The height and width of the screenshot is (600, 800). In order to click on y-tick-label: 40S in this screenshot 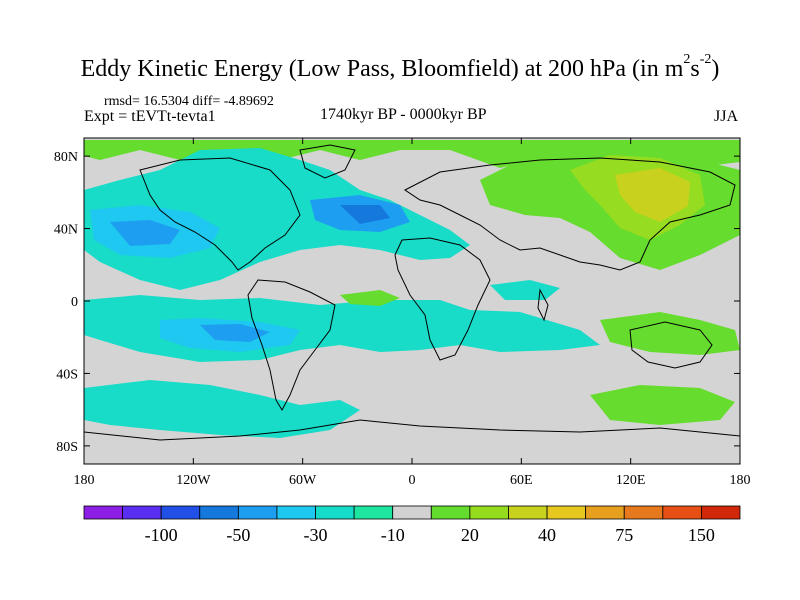, I will do `click(67, 374)`.